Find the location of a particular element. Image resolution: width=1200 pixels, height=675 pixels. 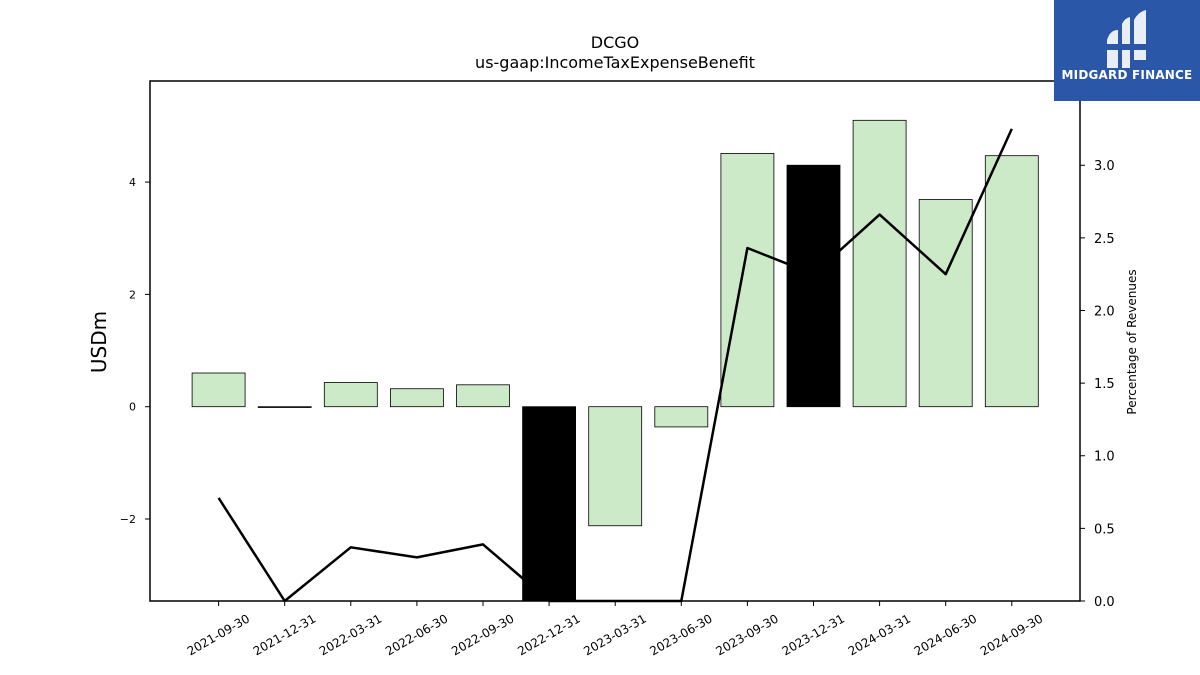

x-tick-label: 2022-09-30 is located at coordinates (482, 634).